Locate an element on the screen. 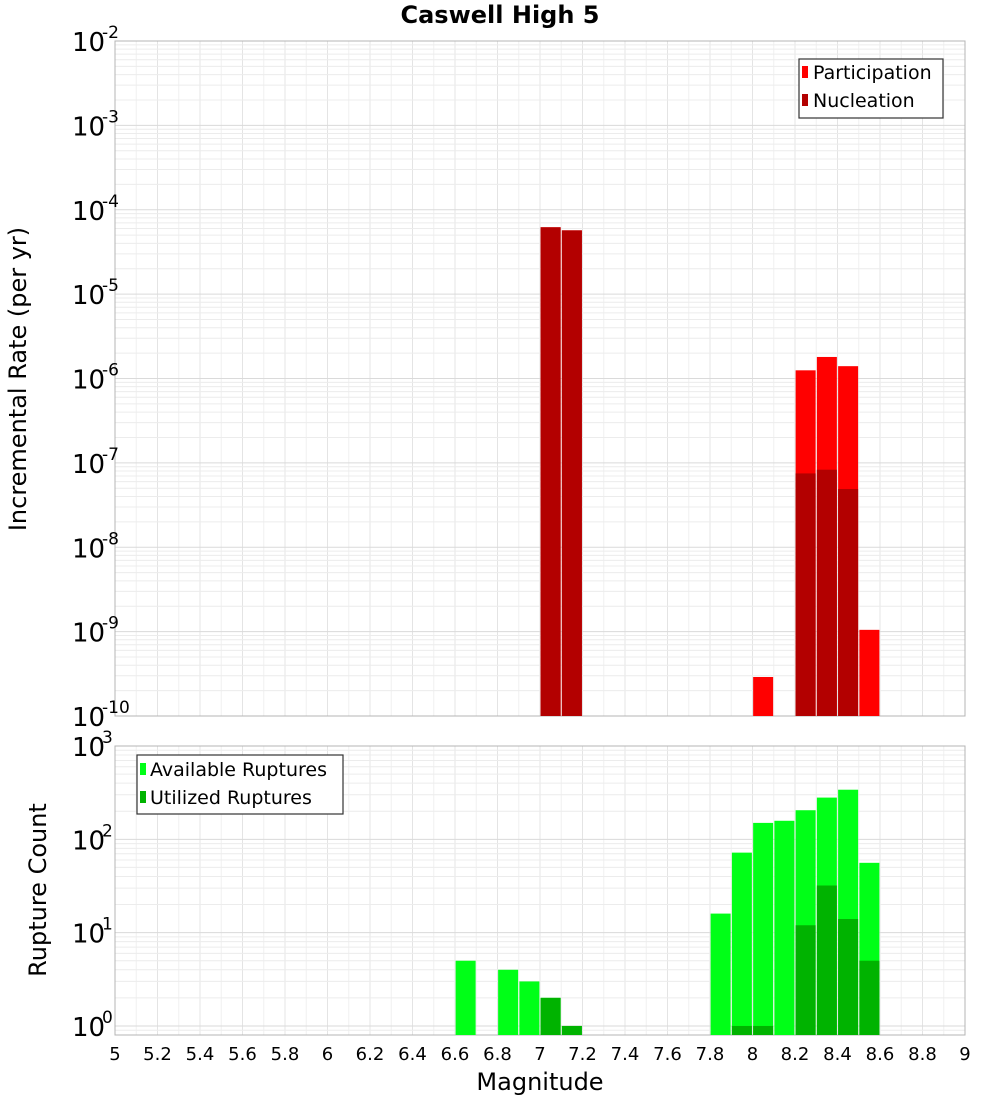 The image size is (1000, 1100). x-tick-label: 5.4 is located at coordinates (200, 1054).